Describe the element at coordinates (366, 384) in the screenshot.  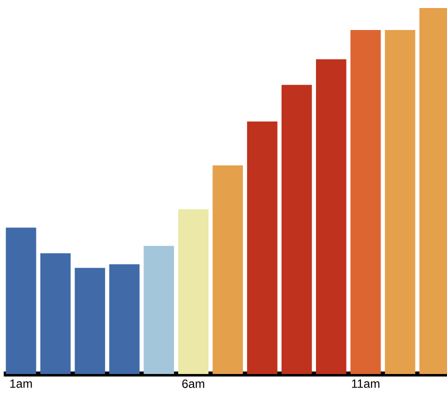
I see `x-tick-label: 11am` at that location.